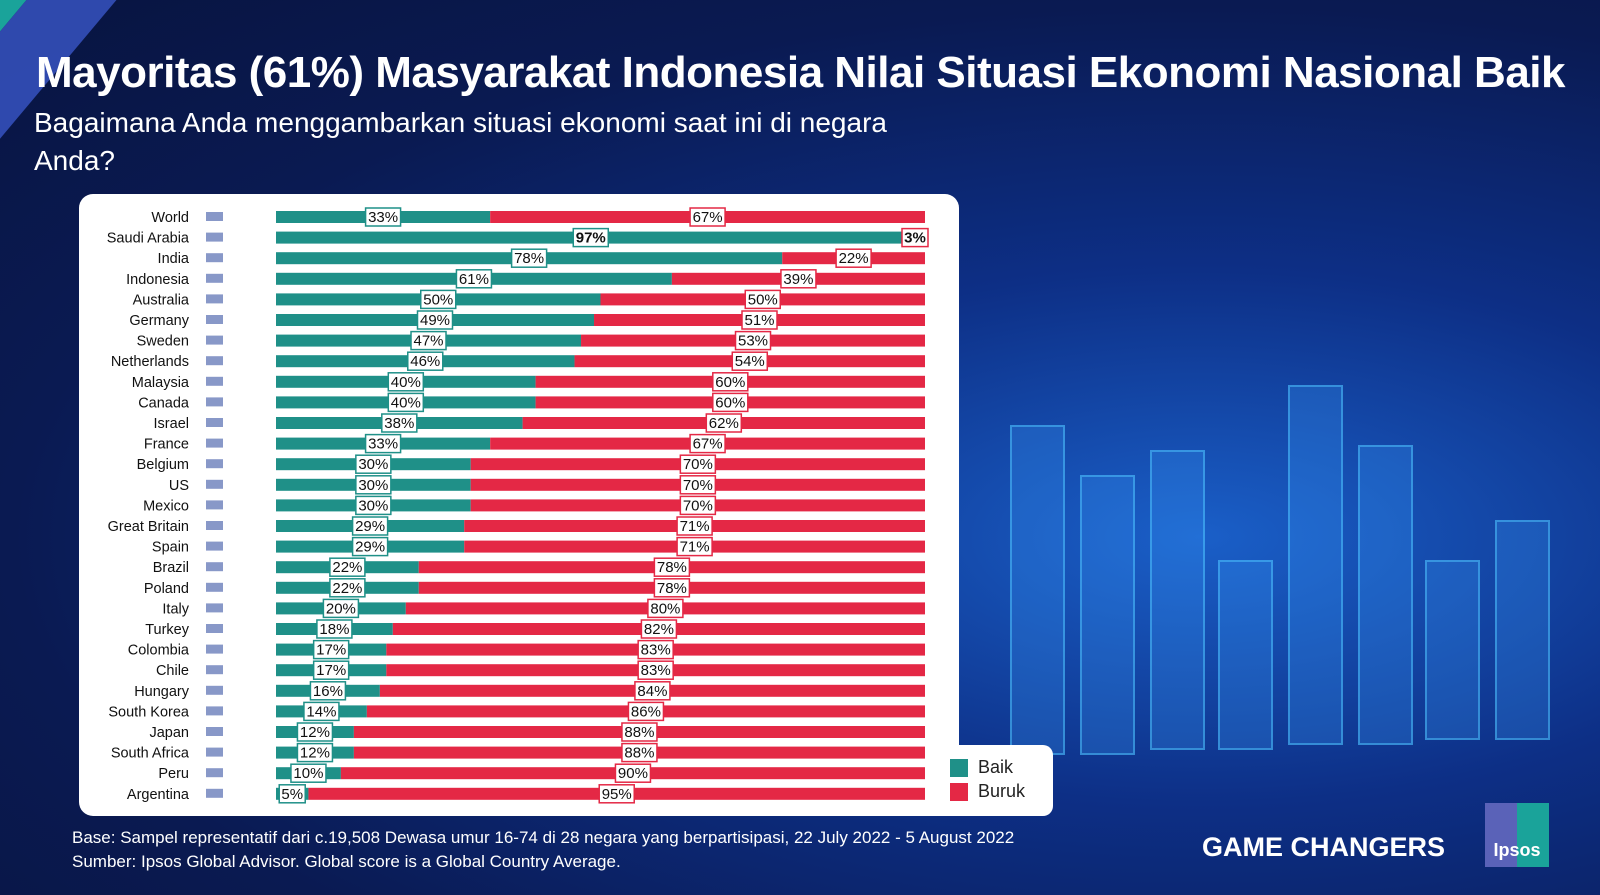 The height and width of the screenshot is (895, 1600). What do you see at coordinates (334, 629) in the screenshot?
I see `data-label: 18%` at bounding box center [334, 629].